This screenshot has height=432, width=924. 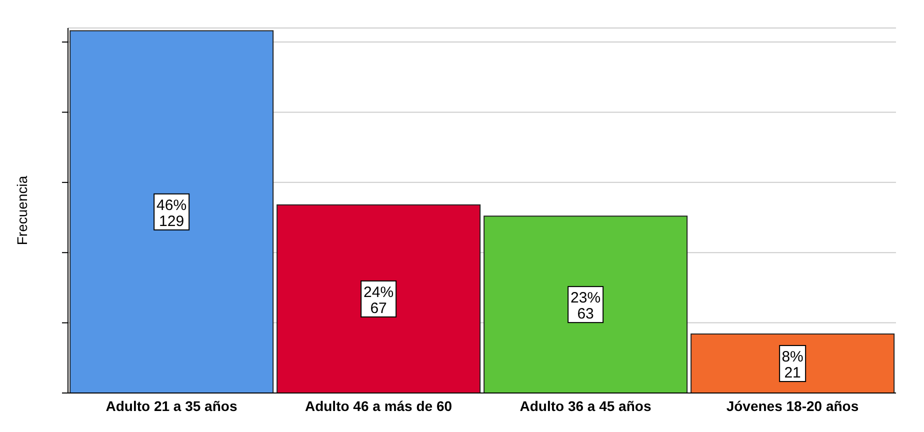 What do you see at coordinates (378, 406) in the screenshot?
I see `x-tick-label: Adulto 46 a más de 60` at bounding box center [378, 406].